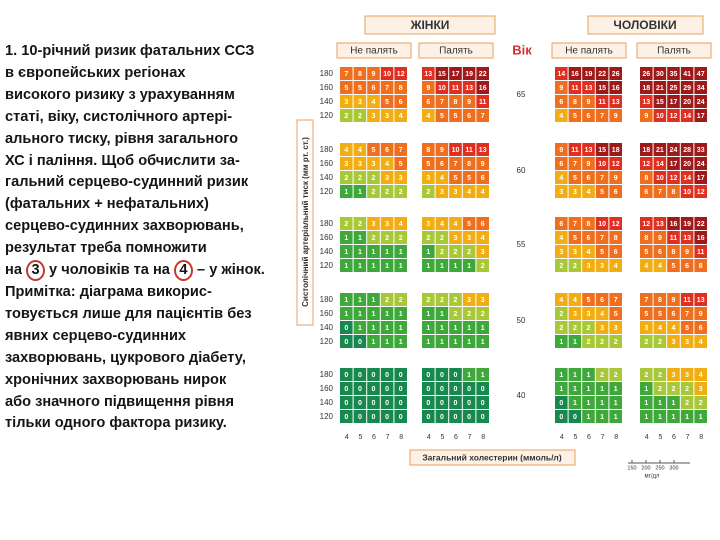 This screenshot has width=720, height=540. I want to click on chol-label: 8, so click(701, 437).